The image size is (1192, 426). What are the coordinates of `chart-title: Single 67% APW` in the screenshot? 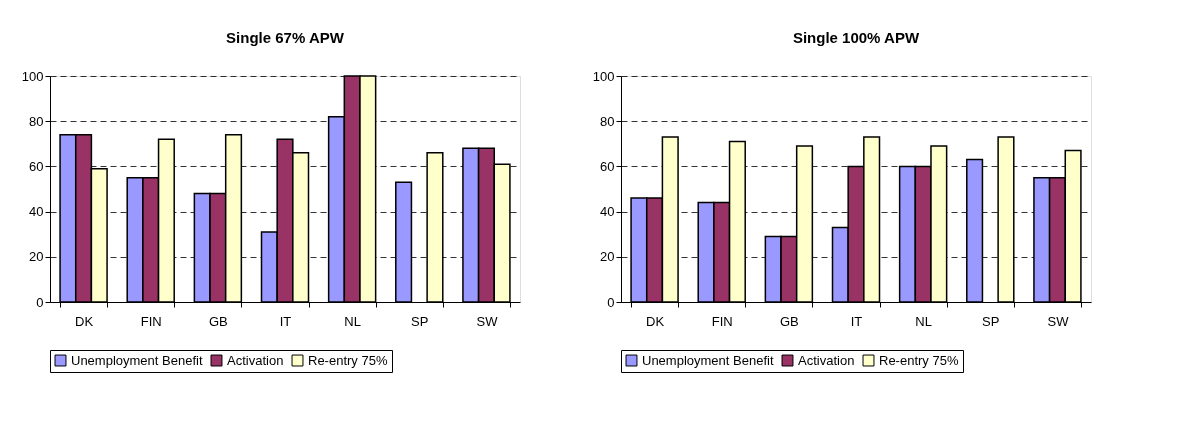 It's located at (285, 37).